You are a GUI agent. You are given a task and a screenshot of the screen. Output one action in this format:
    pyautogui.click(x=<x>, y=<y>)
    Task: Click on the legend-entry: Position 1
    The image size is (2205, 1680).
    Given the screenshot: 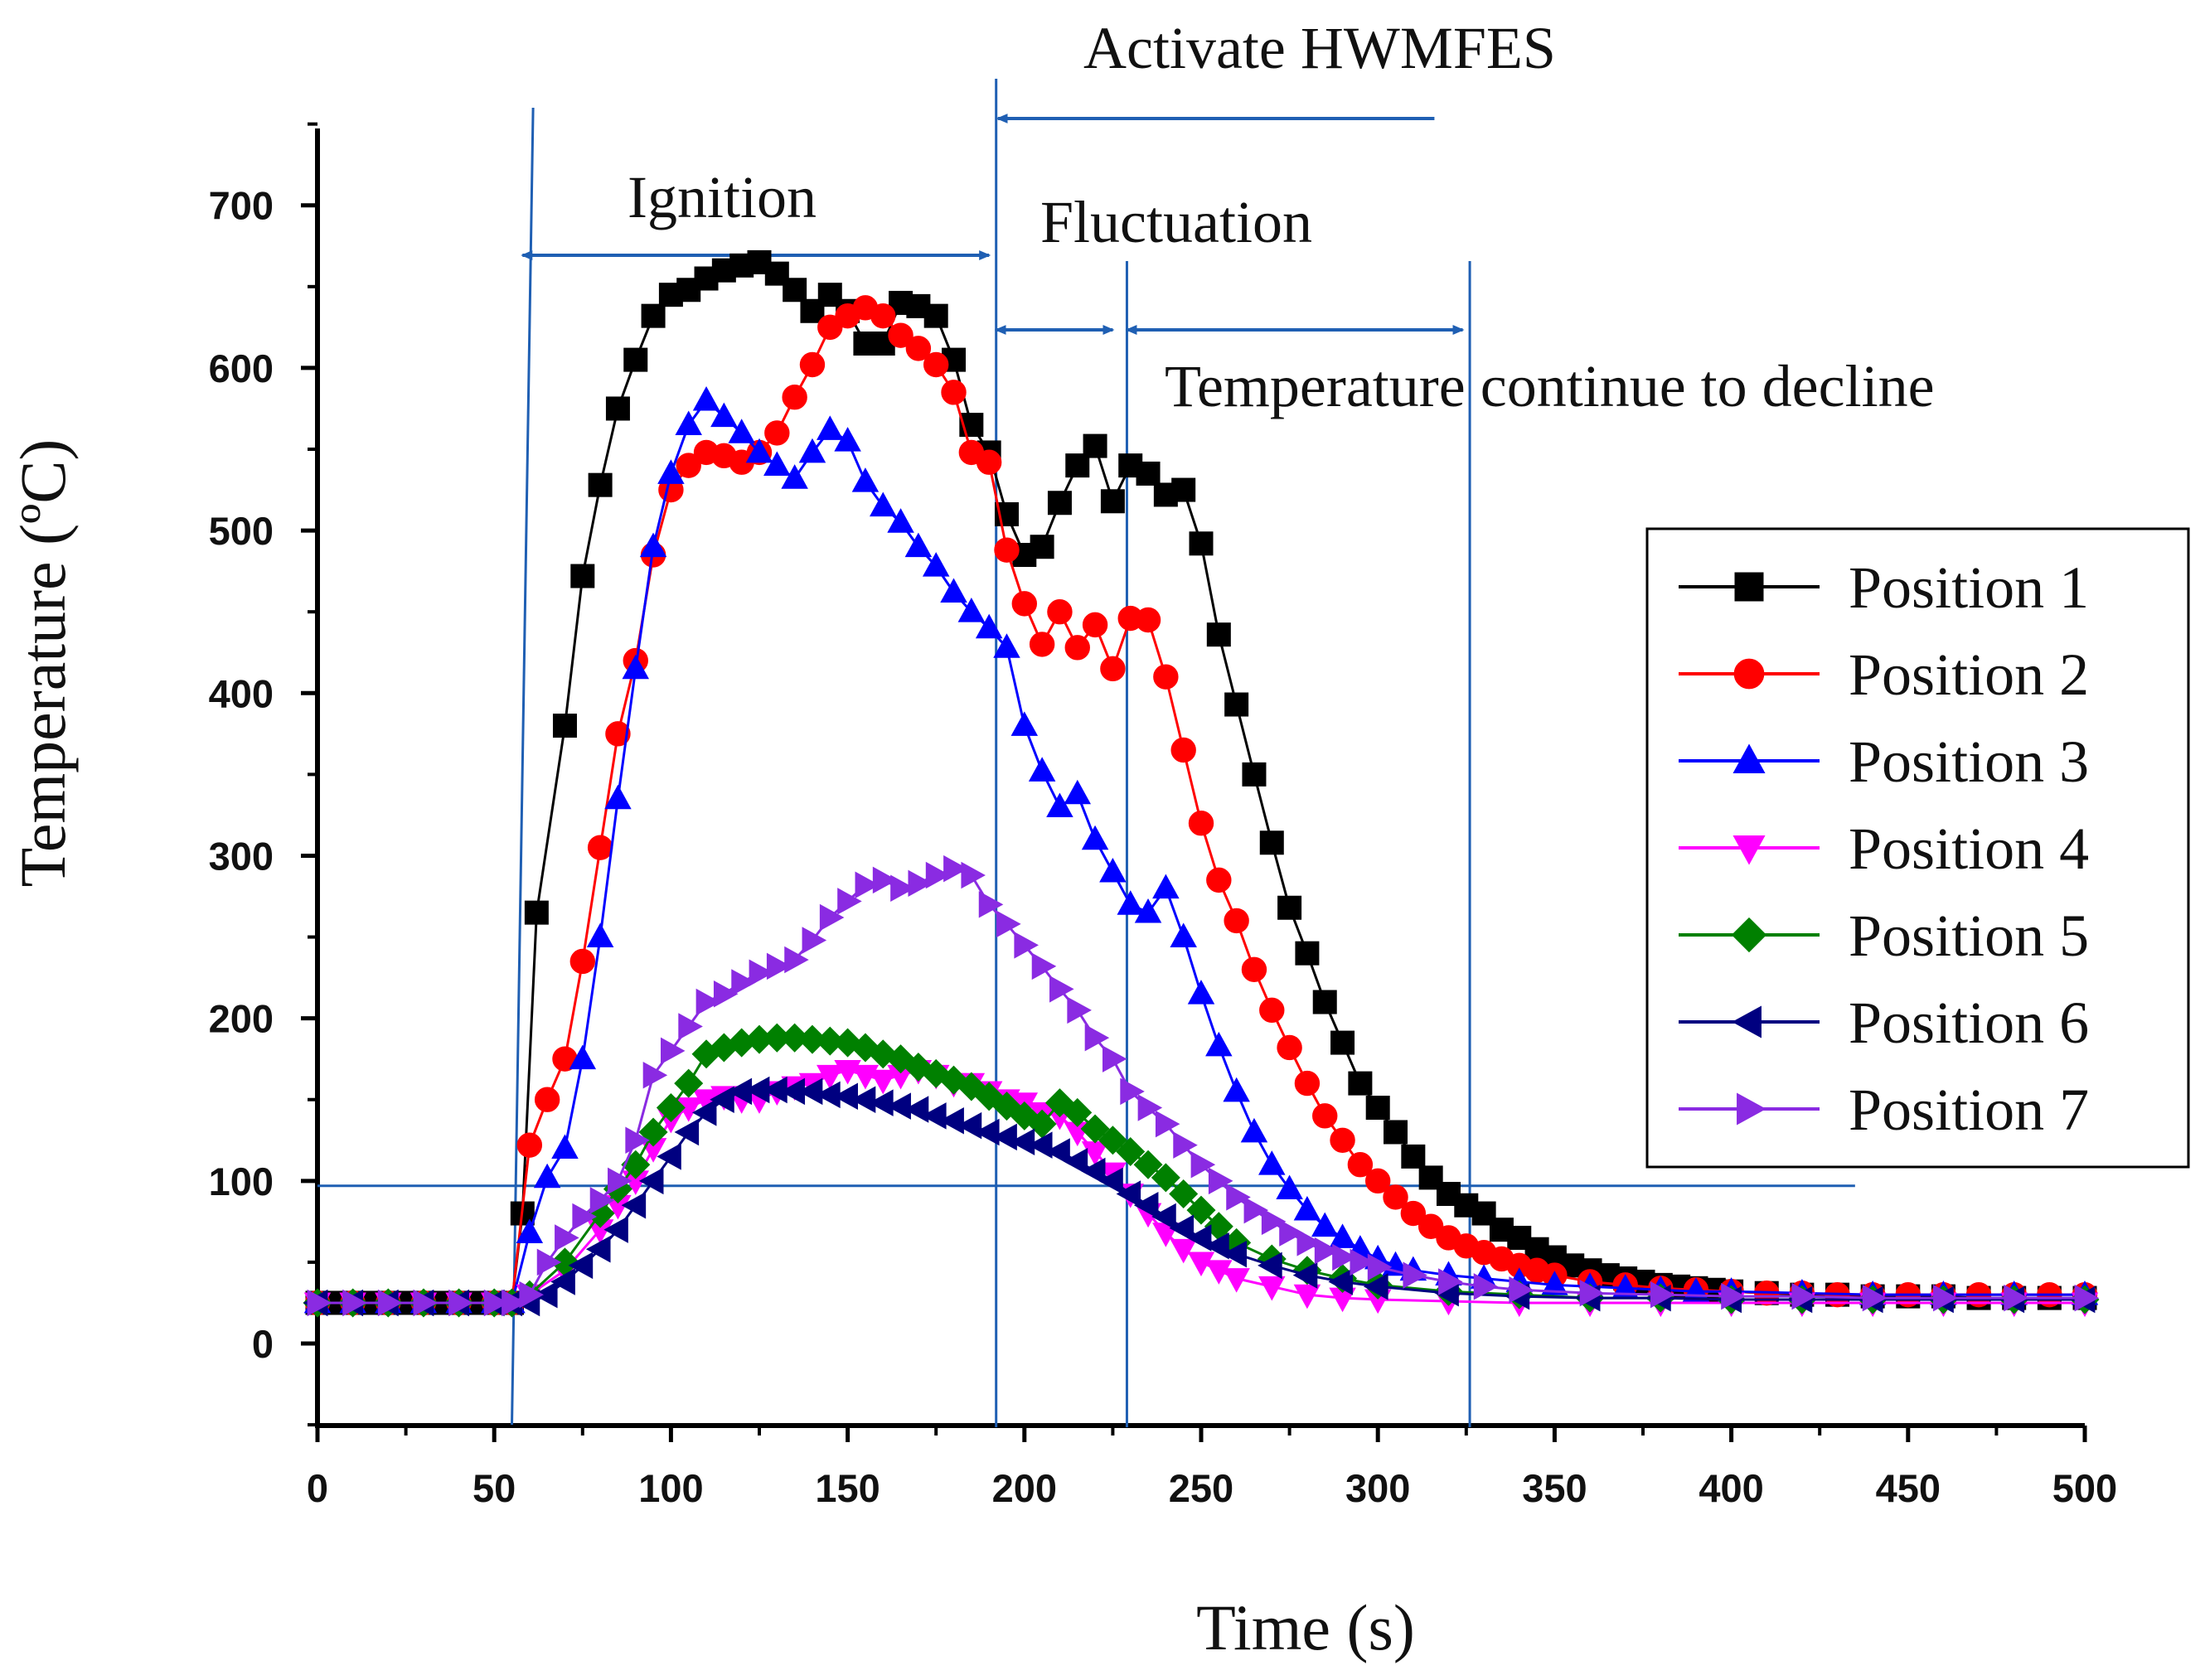 What is the action you would take?
    pyautogui.click(x=1884, y=587)
    